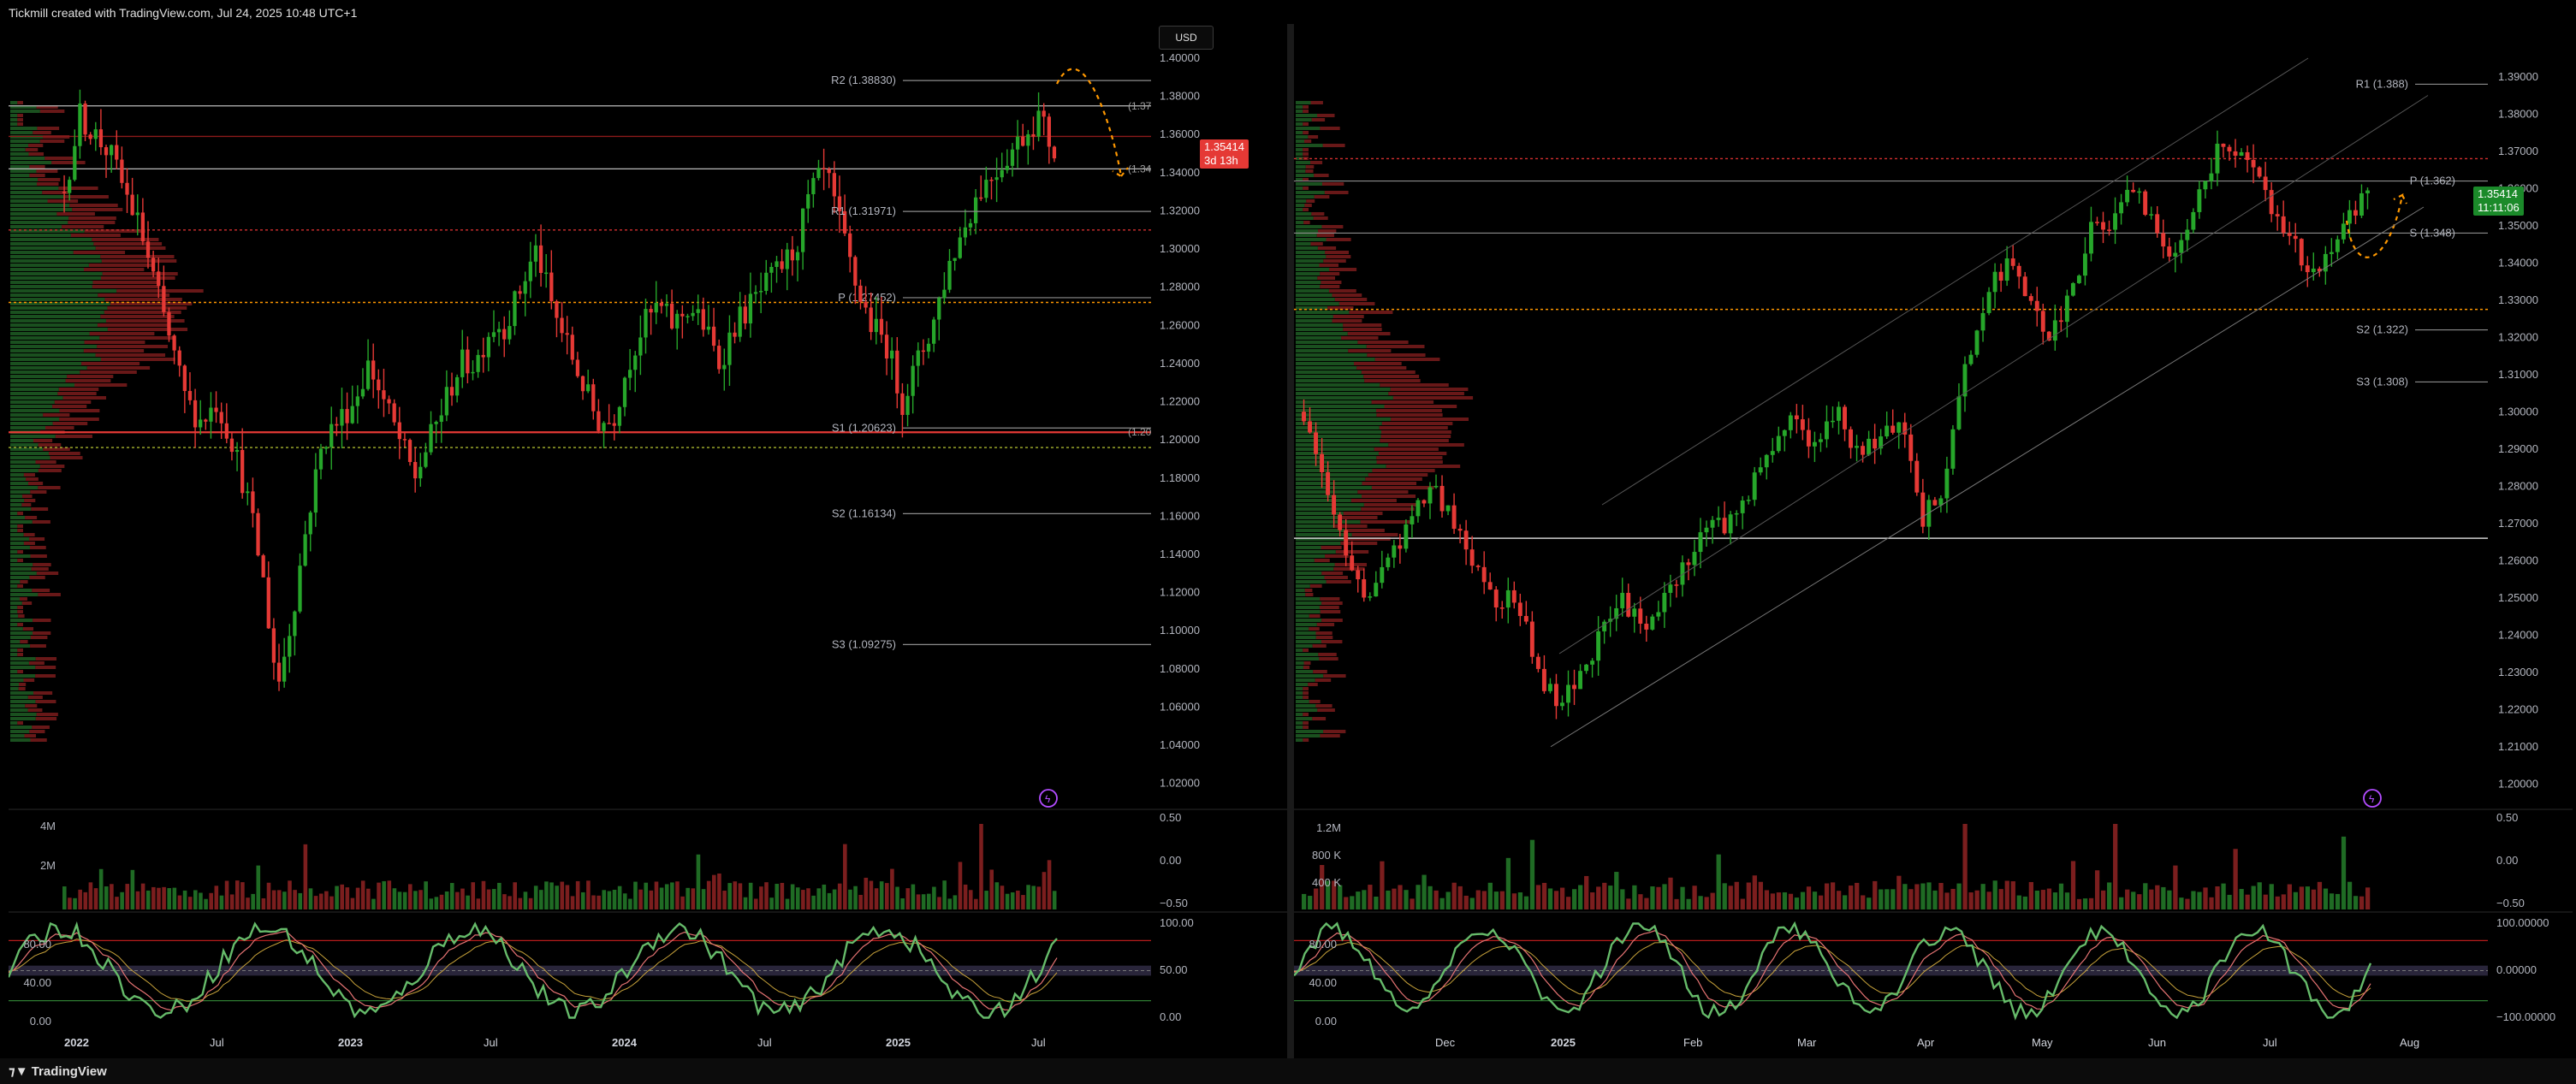  I want to click on channel-line-upper, so click(1955, 281).